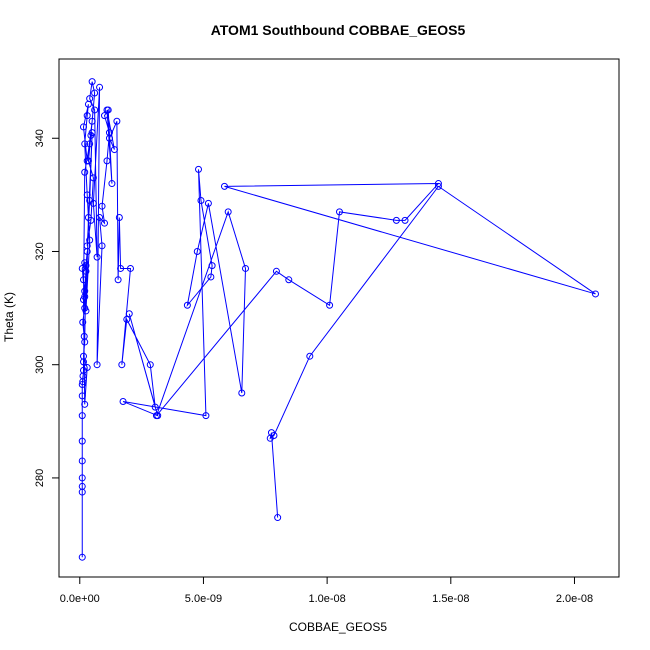  I want to click on y-tick-label: 300, so click(40, 365).